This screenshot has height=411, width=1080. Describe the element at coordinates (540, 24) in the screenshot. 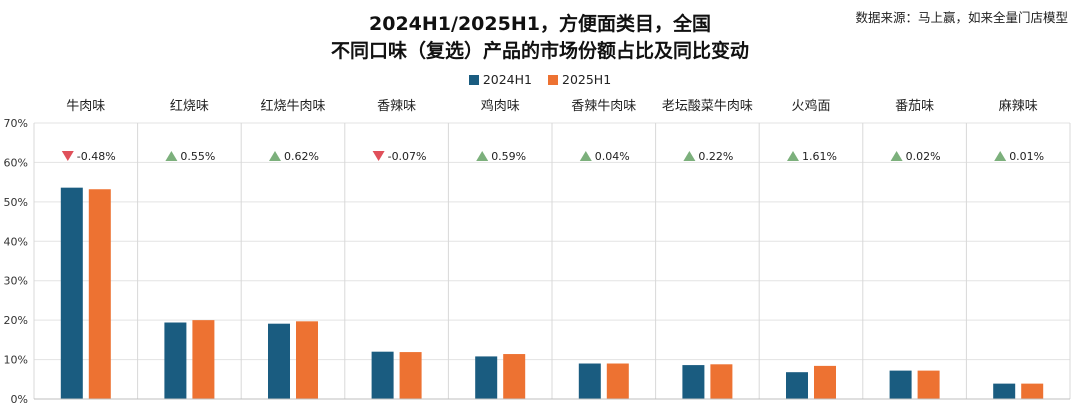

I see `chart-title-line1: 2024H1/2025H1，方便面类目，全国` at that location.